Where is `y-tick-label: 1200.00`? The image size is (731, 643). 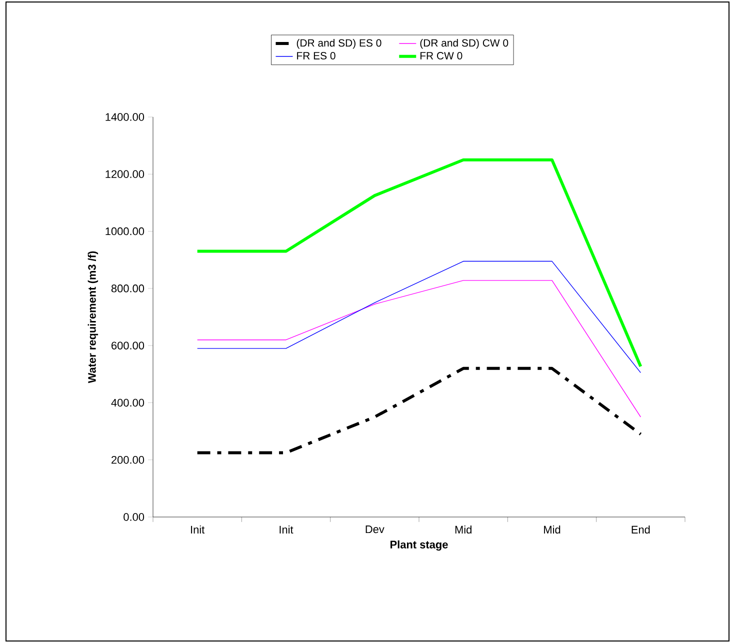 y-tick-label: 1200.00 is located at coordinates (125, 174).